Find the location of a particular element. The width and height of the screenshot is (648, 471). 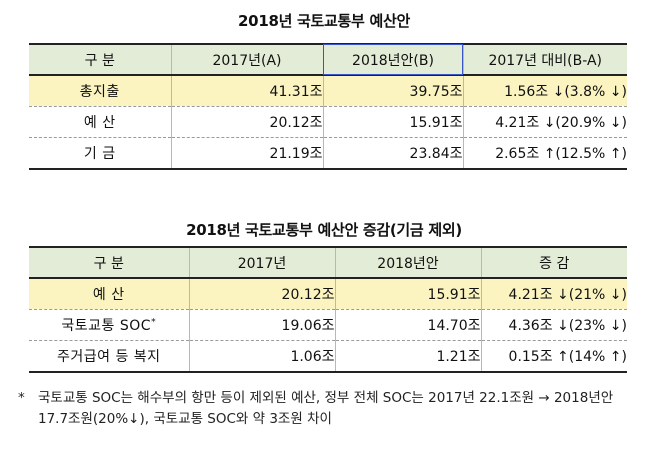

table-header-row: 구 분 2017년(A) 2018년안(B) 2017년 대비(B-A) is located at coordinates (328, 59).